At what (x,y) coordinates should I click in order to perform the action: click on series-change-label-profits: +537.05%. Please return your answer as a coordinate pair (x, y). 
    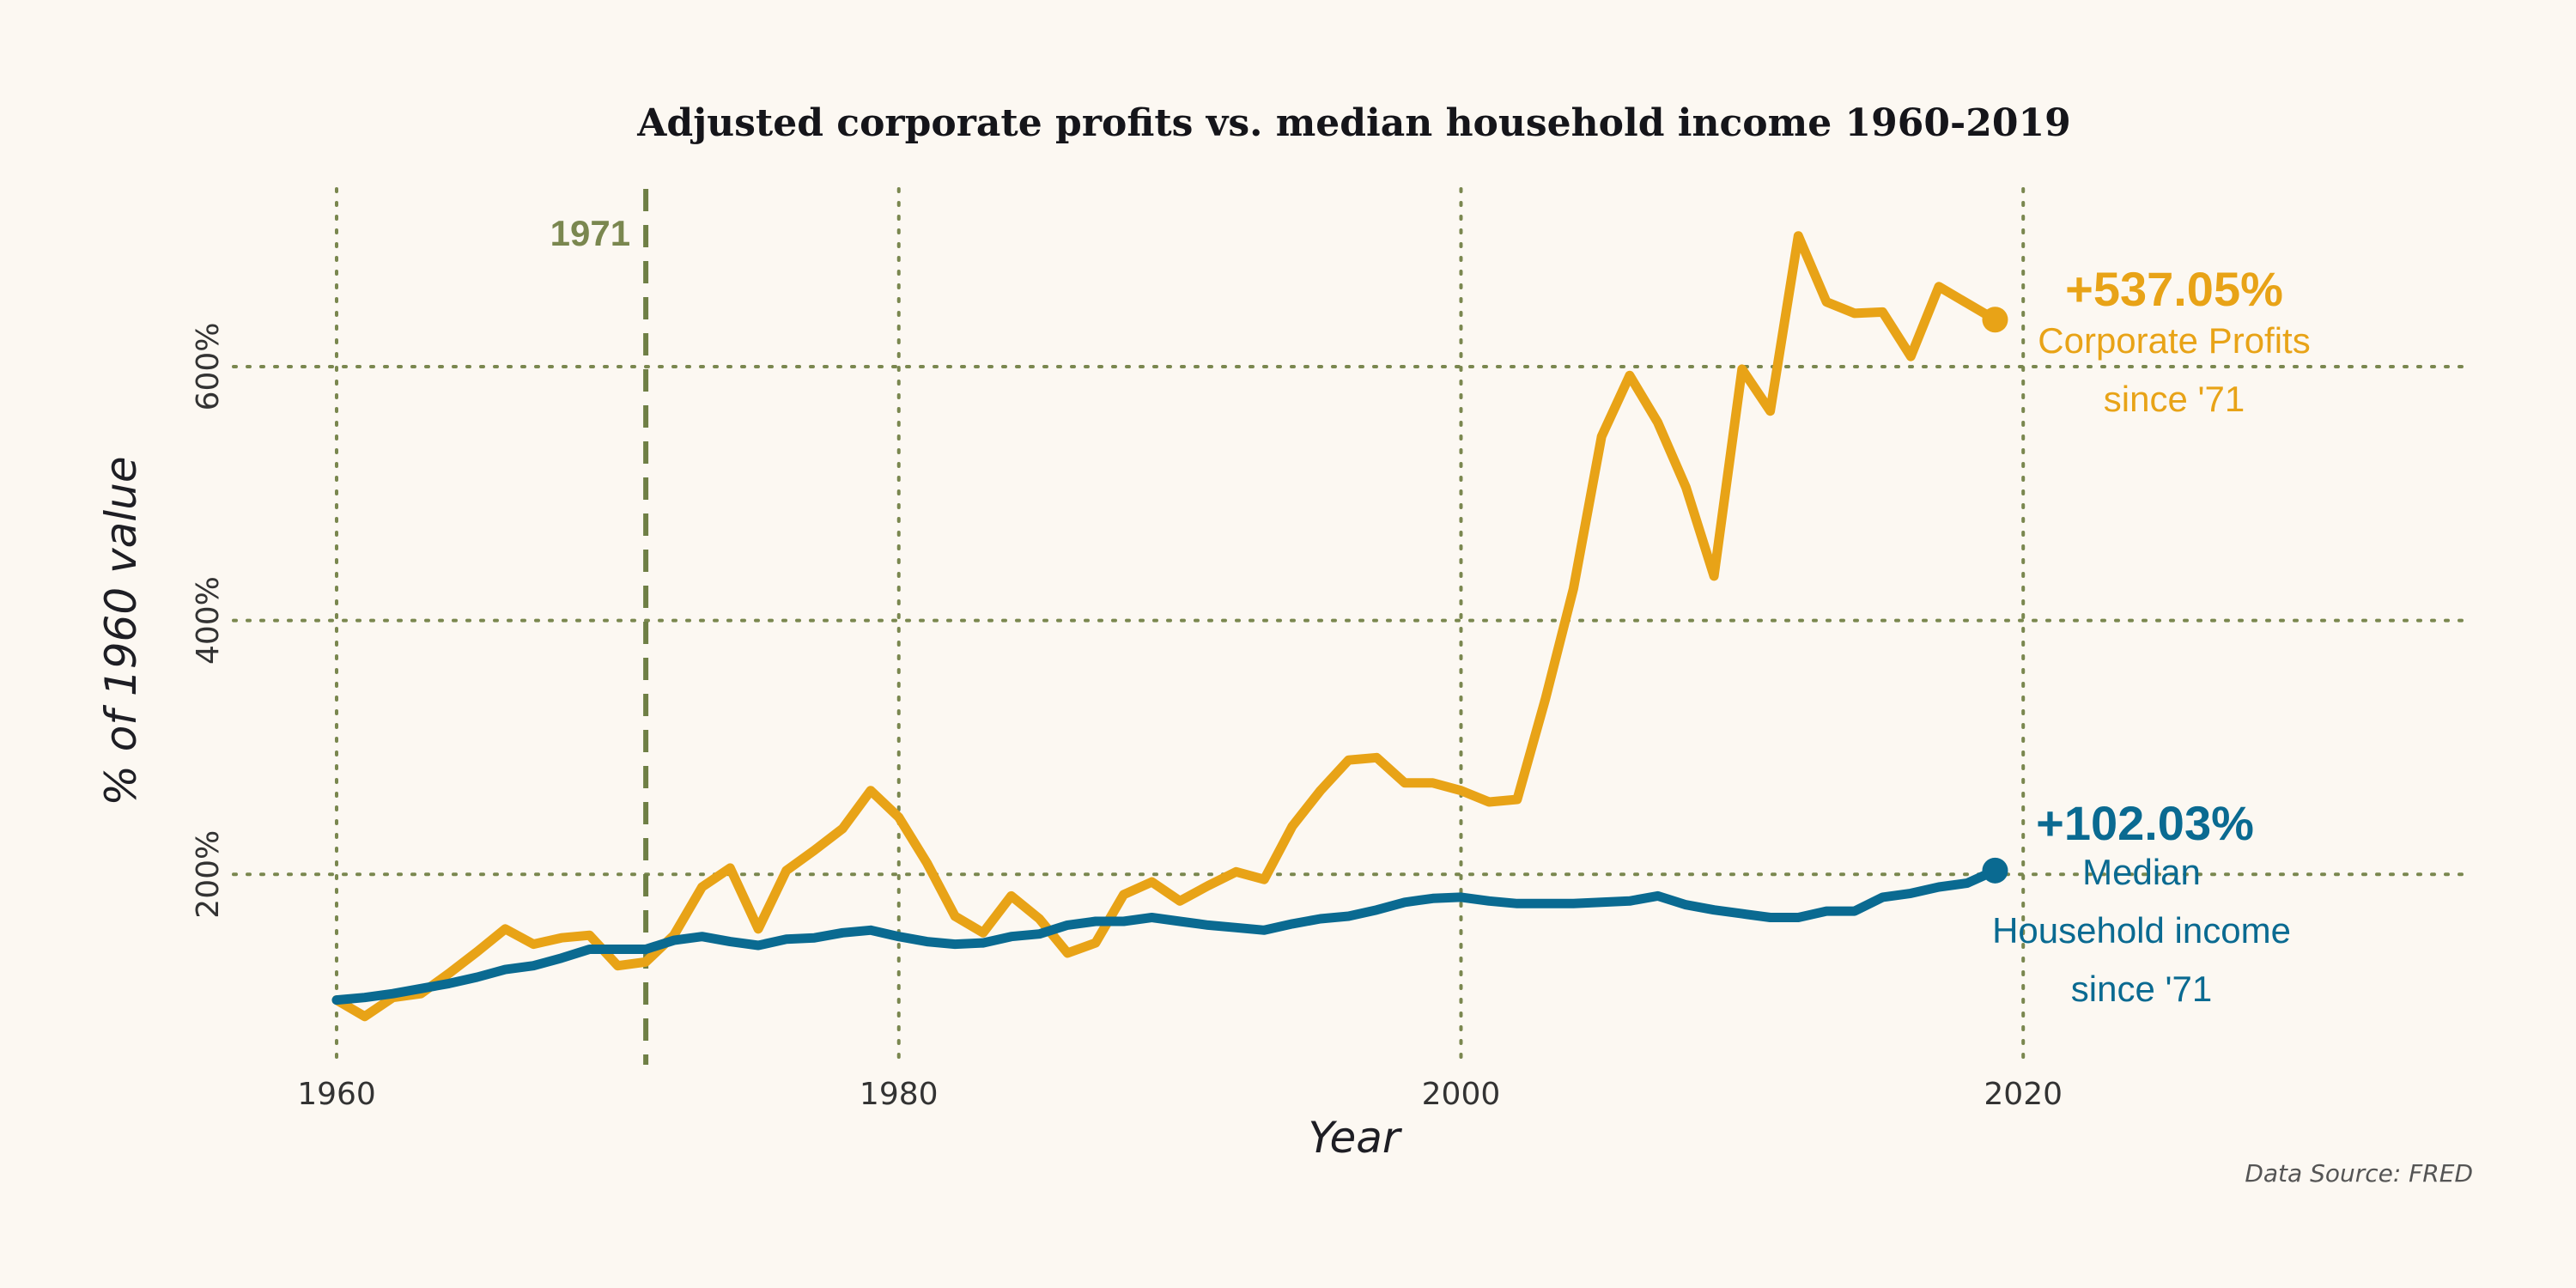
    Looking at the image, I should click on (2174, 289).